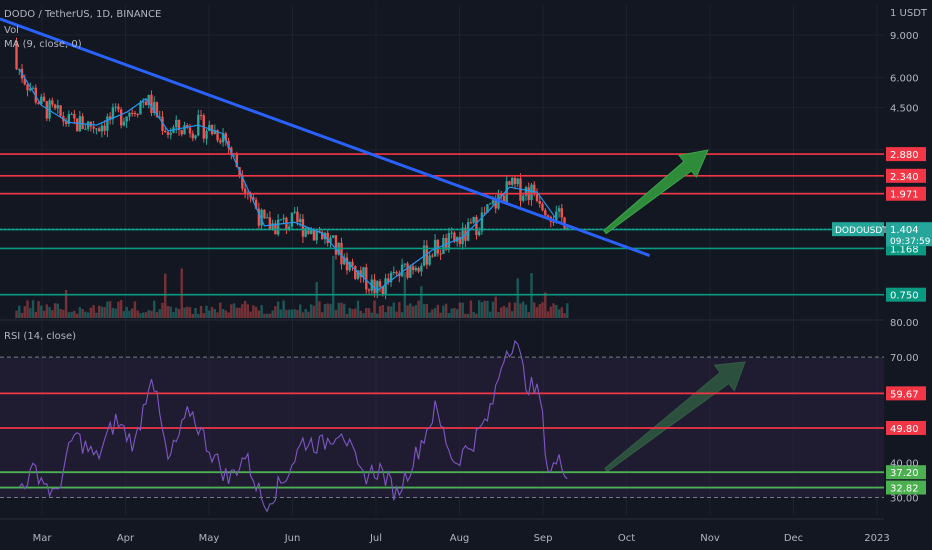 Image resolution: width=932 pixels, height=550 pixels. What do you see at coordinates (876, 538) in the screenshot?
I see `time-label: 2023` at bounding box center [876, 538].